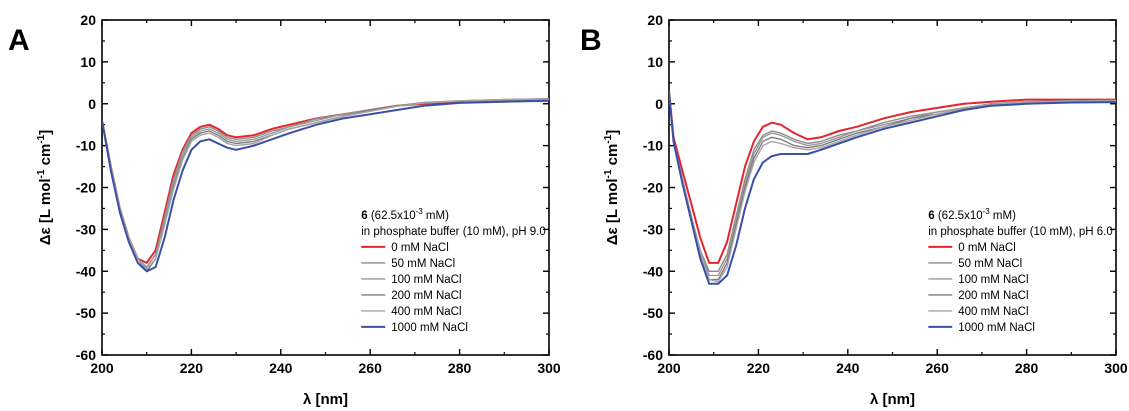  I want to click on legend-buffer: in phosphate buffer (10 mM), pH 6.0, so click(1020, 232).